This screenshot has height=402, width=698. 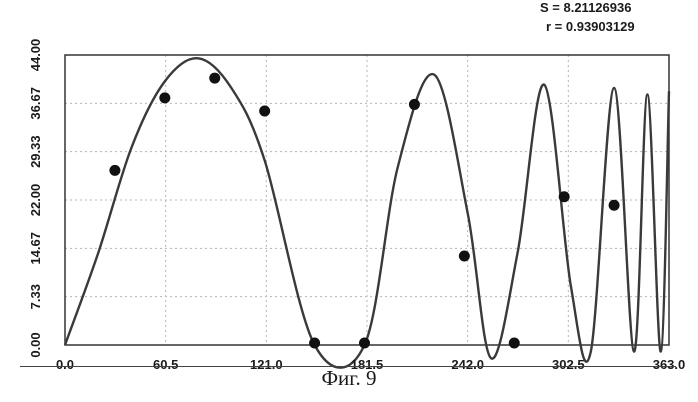 What do you see at coordinates (349, 378) in the screenshot?
I see `figure-caption: Фиг. 9` at bounding box center [349, 378].